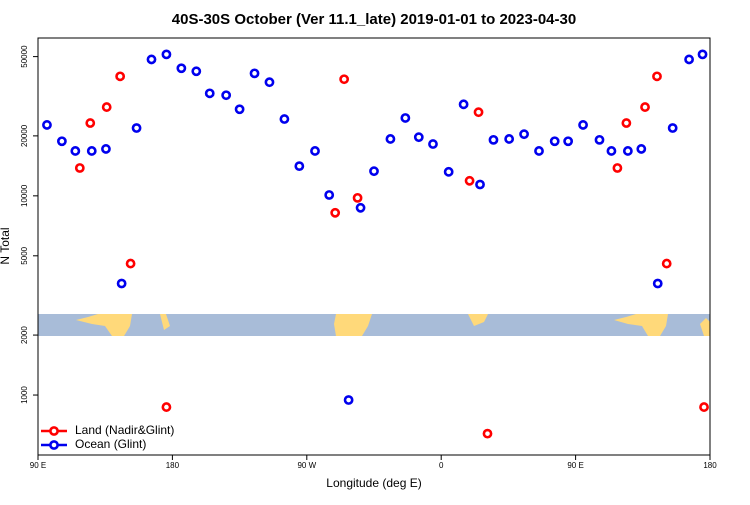 This screenshot has width=750, height=505. I want to click on y-tick-label: 20000, so click(24, 135).